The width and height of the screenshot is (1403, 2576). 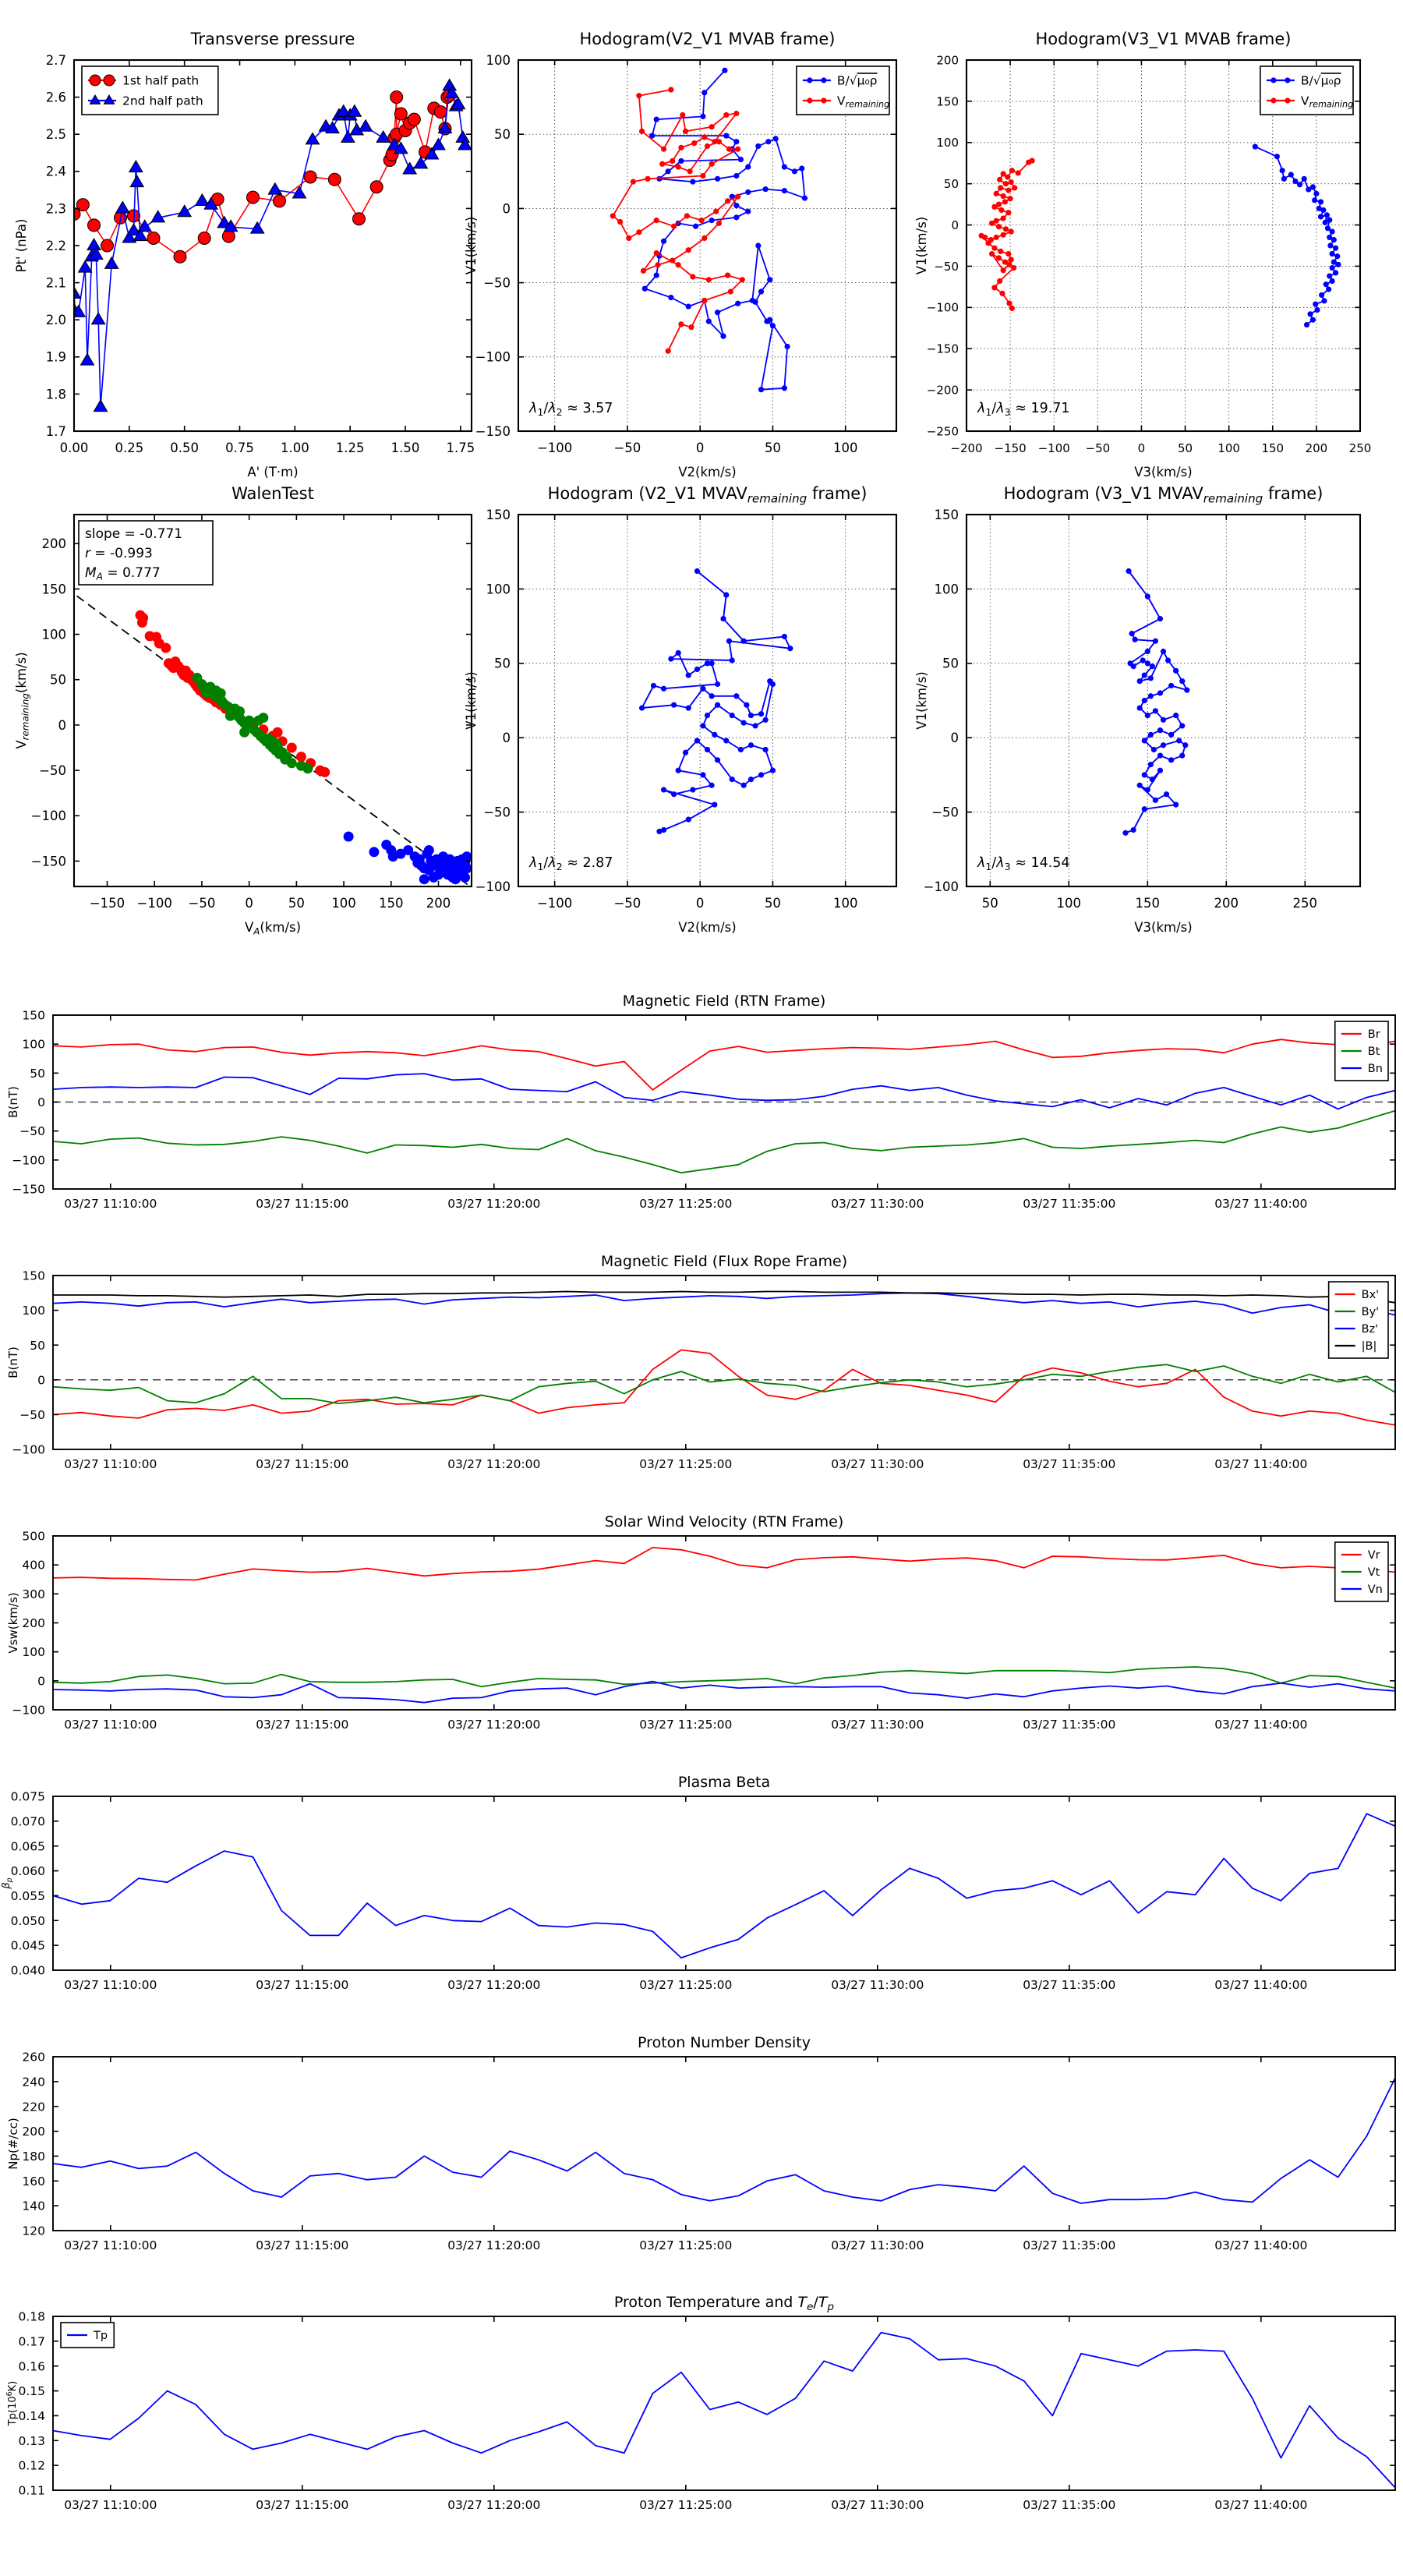 What do you see at coordinates (405, 448) in the screenshot?
I see `x-tick-label: 1.50` at bounding box center [405, 448].